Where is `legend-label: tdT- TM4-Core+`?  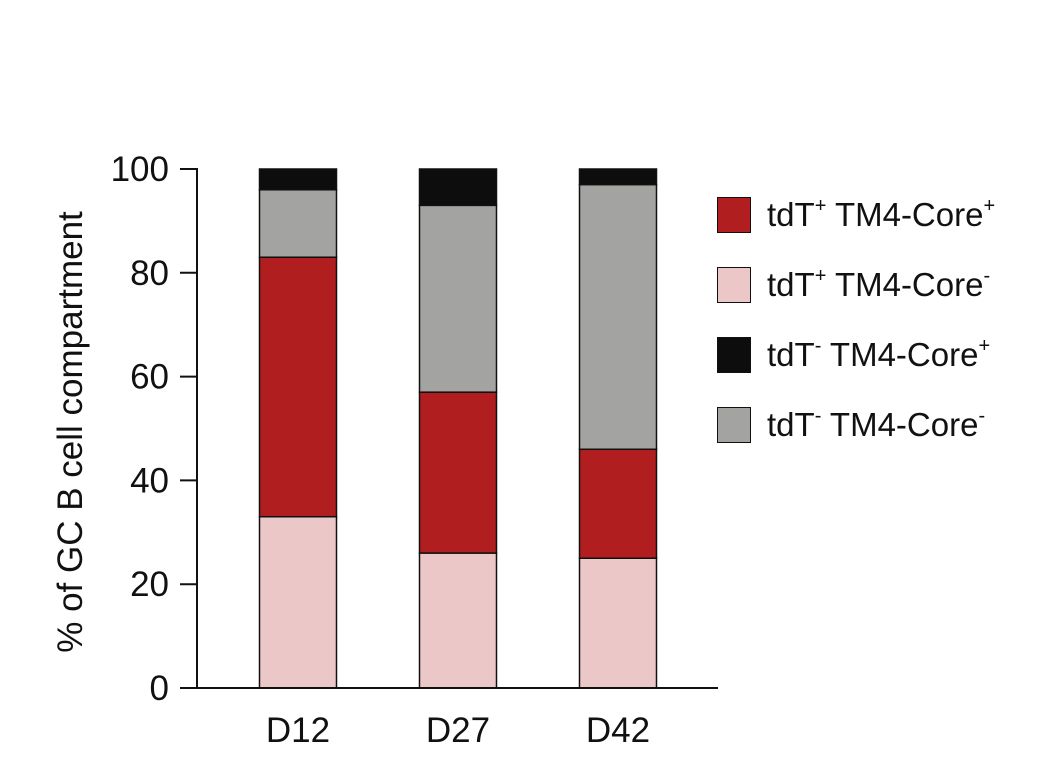
legend-label: tdT- TM4-Core+ is located at coordinates (878, 355).